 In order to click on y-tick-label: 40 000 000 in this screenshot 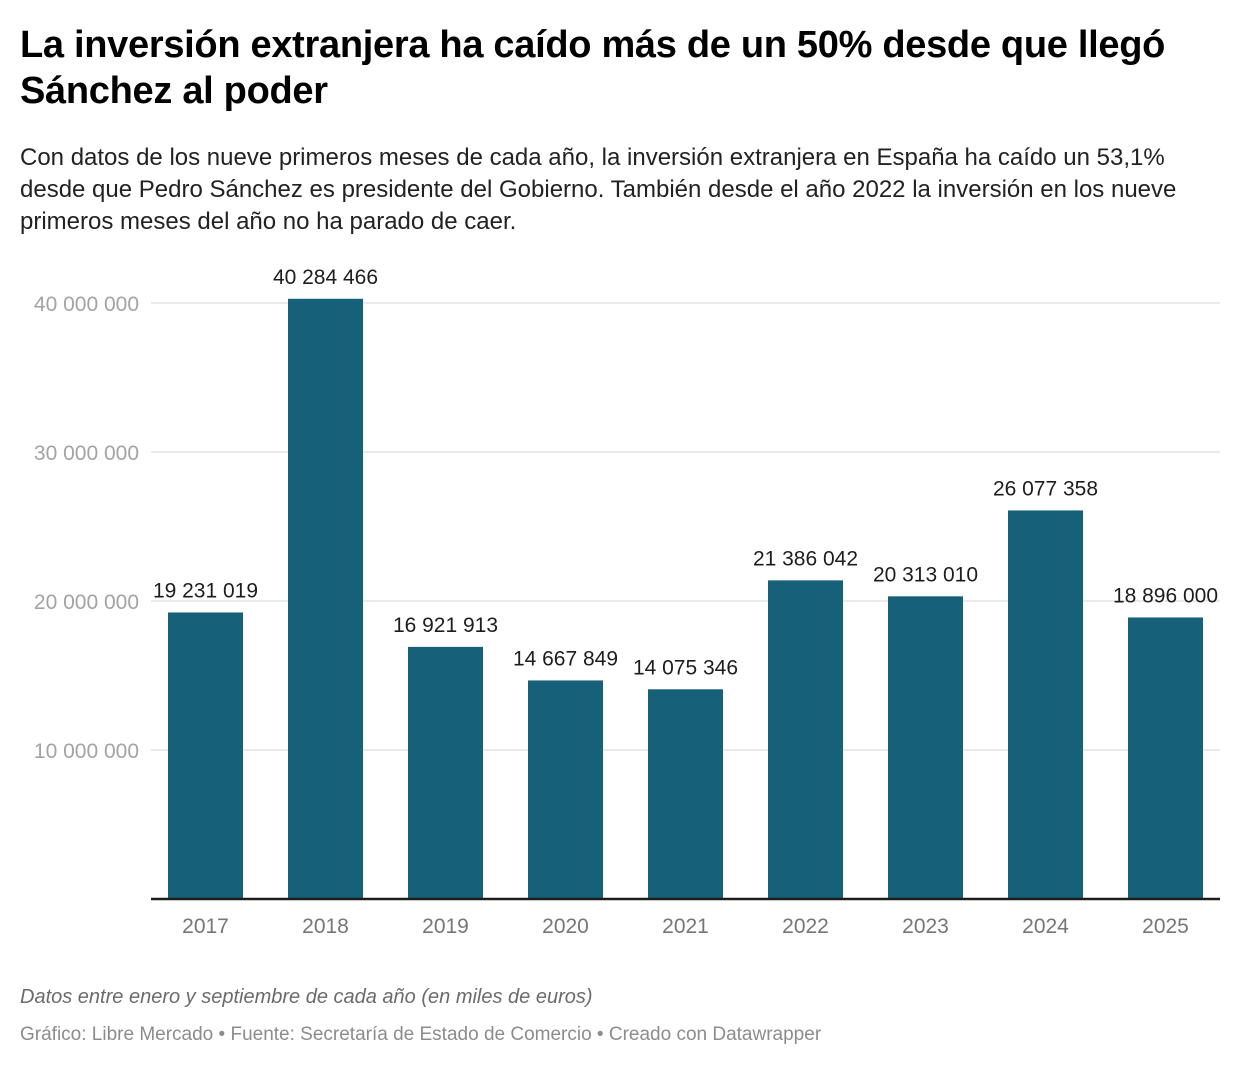, I will do `click(86, 304)`.